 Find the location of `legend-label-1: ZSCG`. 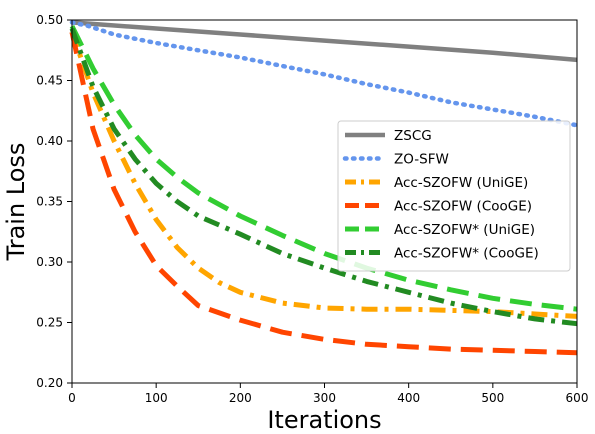

legend-label-1: ZSCG is located at coordinates (413, 136).